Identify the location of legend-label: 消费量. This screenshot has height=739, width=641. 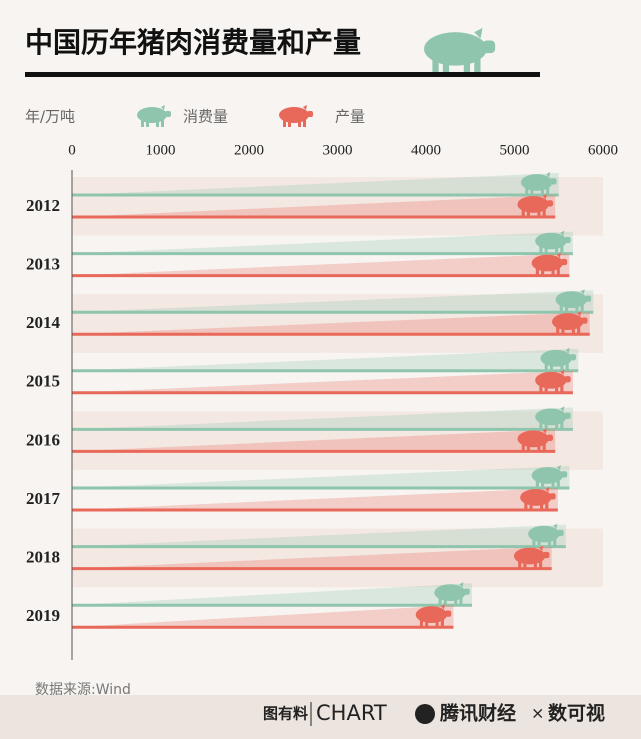
(205, 117).